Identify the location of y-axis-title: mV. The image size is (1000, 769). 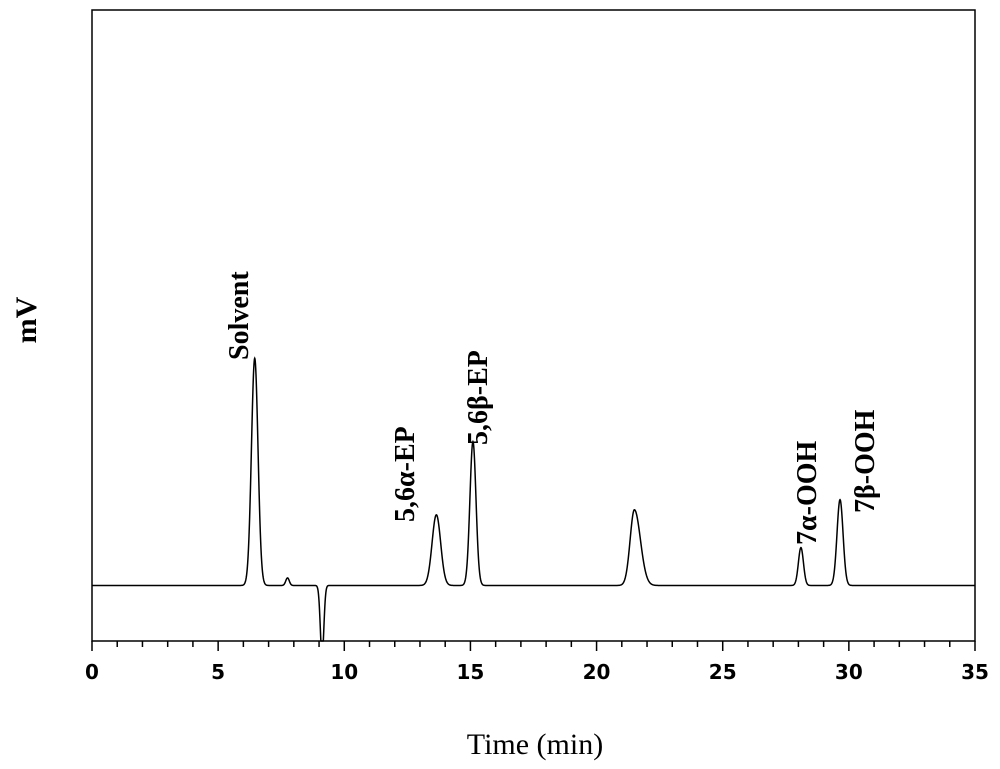
(26, 319).